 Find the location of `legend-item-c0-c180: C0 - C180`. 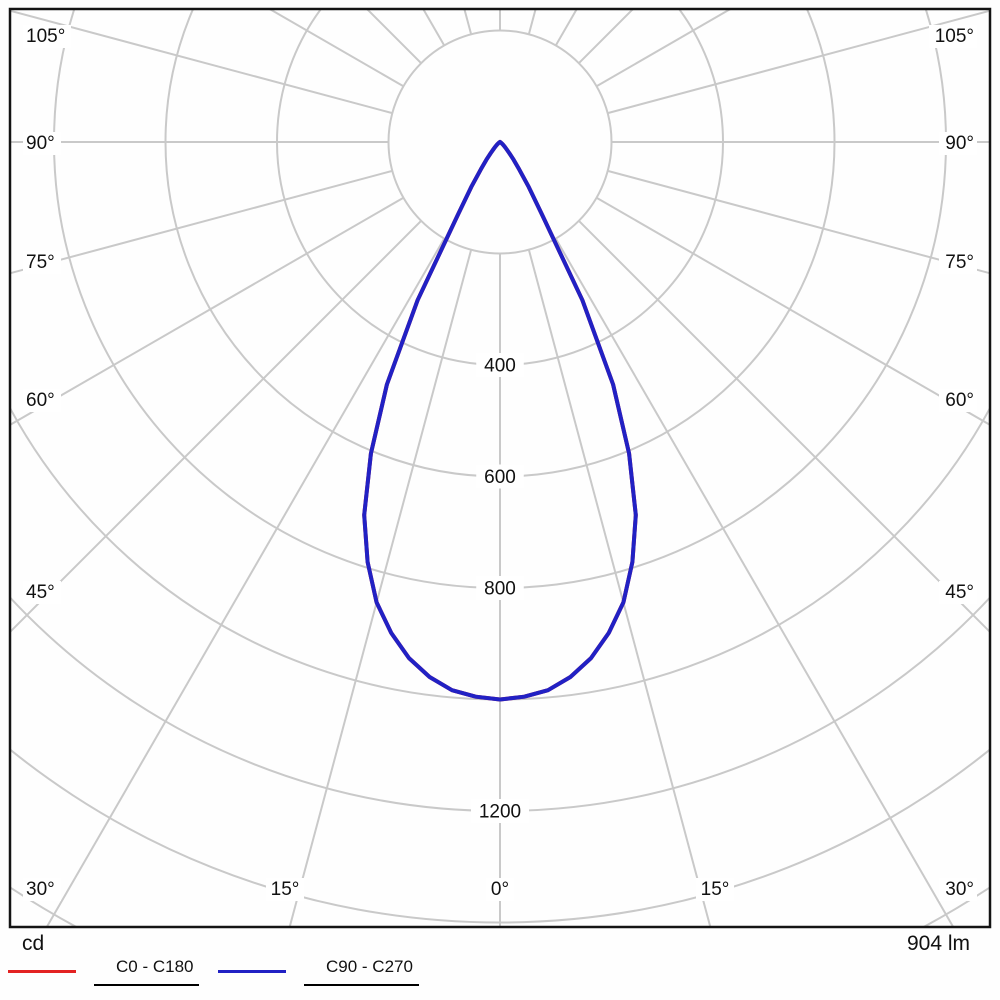

legend-item-c0-c180: C0 - C180 is located at coordinates (104, 971).